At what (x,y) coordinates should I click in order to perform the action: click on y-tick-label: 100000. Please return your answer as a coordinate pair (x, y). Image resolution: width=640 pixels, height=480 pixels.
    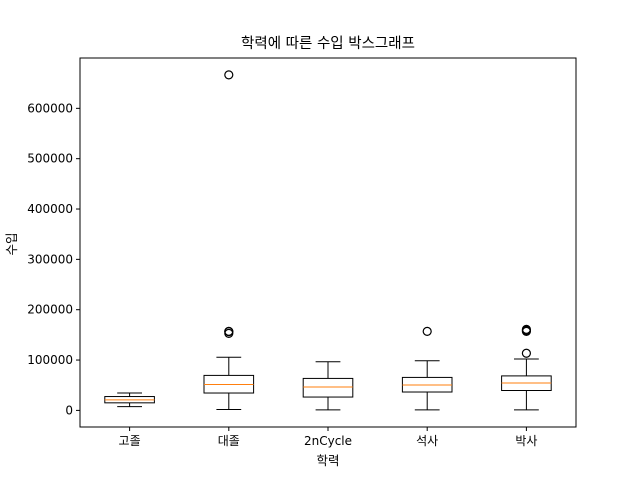
    Looking at the image, I should click on (50, 360).